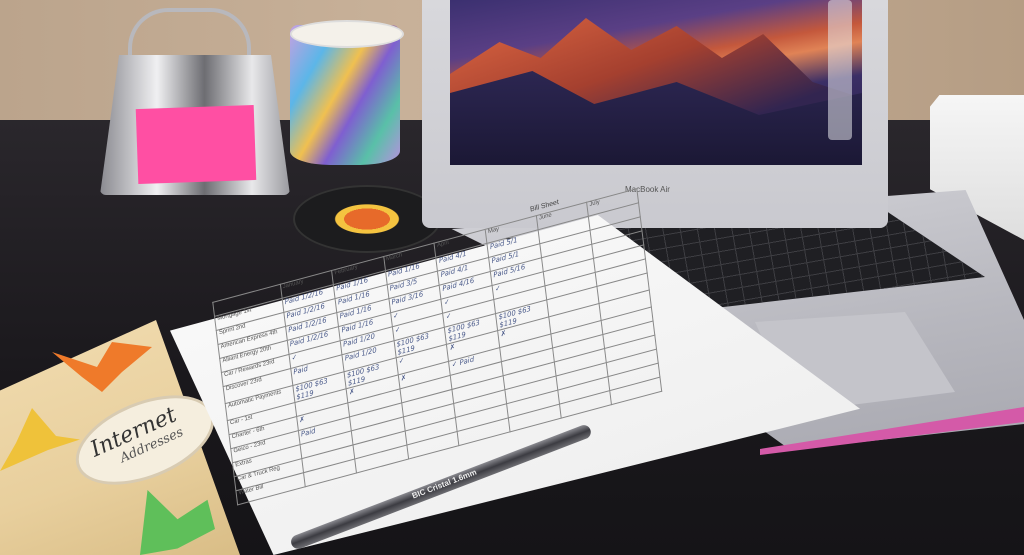 This screenshot has height=555, width=1024. What do you see at coordinates (647, 189) in the screenshot?
I see `laptop-brand-label: MacBook Air` at bounding box center [647, 189].